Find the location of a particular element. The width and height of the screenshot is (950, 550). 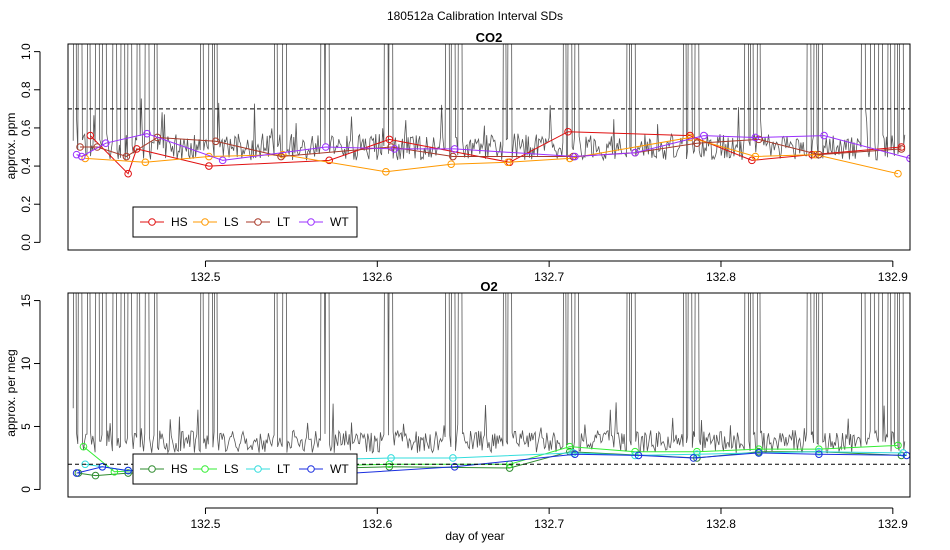

o2-x-tick-label: 132.5 is located at coordinates (205, 524).